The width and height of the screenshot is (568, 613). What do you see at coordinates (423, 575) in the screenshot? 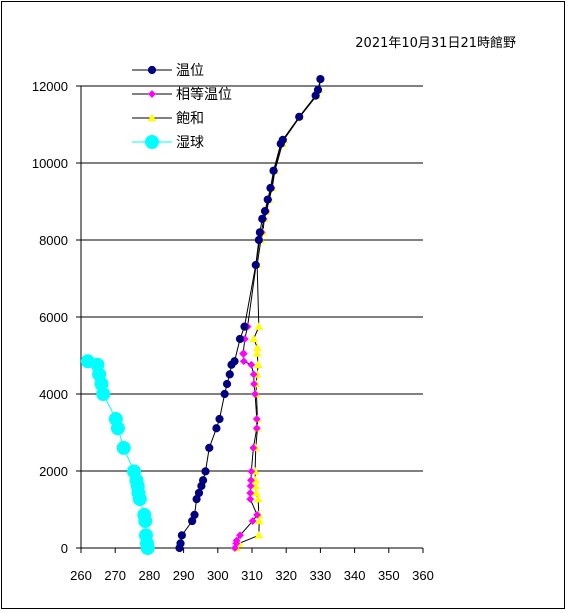
I see `x-tick-label: 360` at bounding box center [423, 575].